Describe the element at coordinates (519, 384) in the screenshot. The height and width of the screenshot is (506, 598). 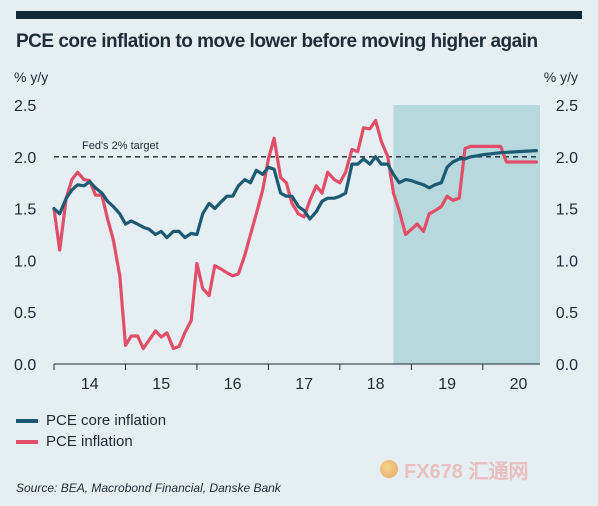
I see `x-tick-label: 20` at that location.